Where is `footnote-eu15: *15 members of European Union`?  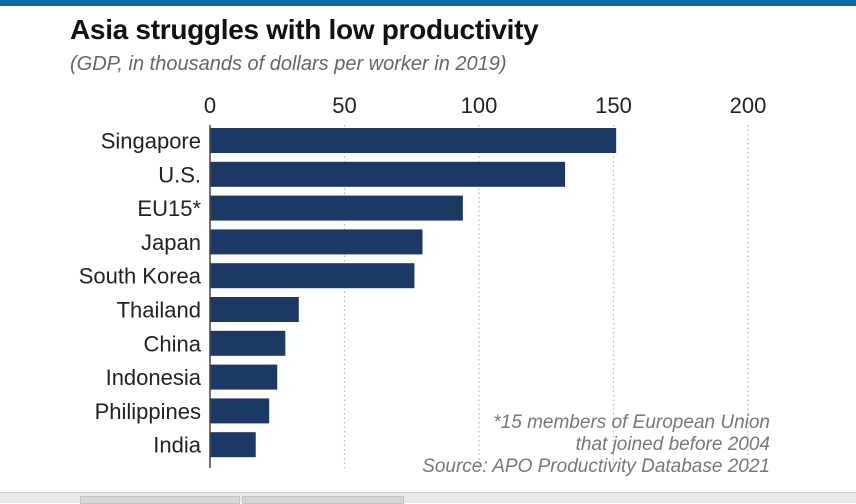
footnote-eu15: *15 members of European Union is located at coordinates (631, 422).